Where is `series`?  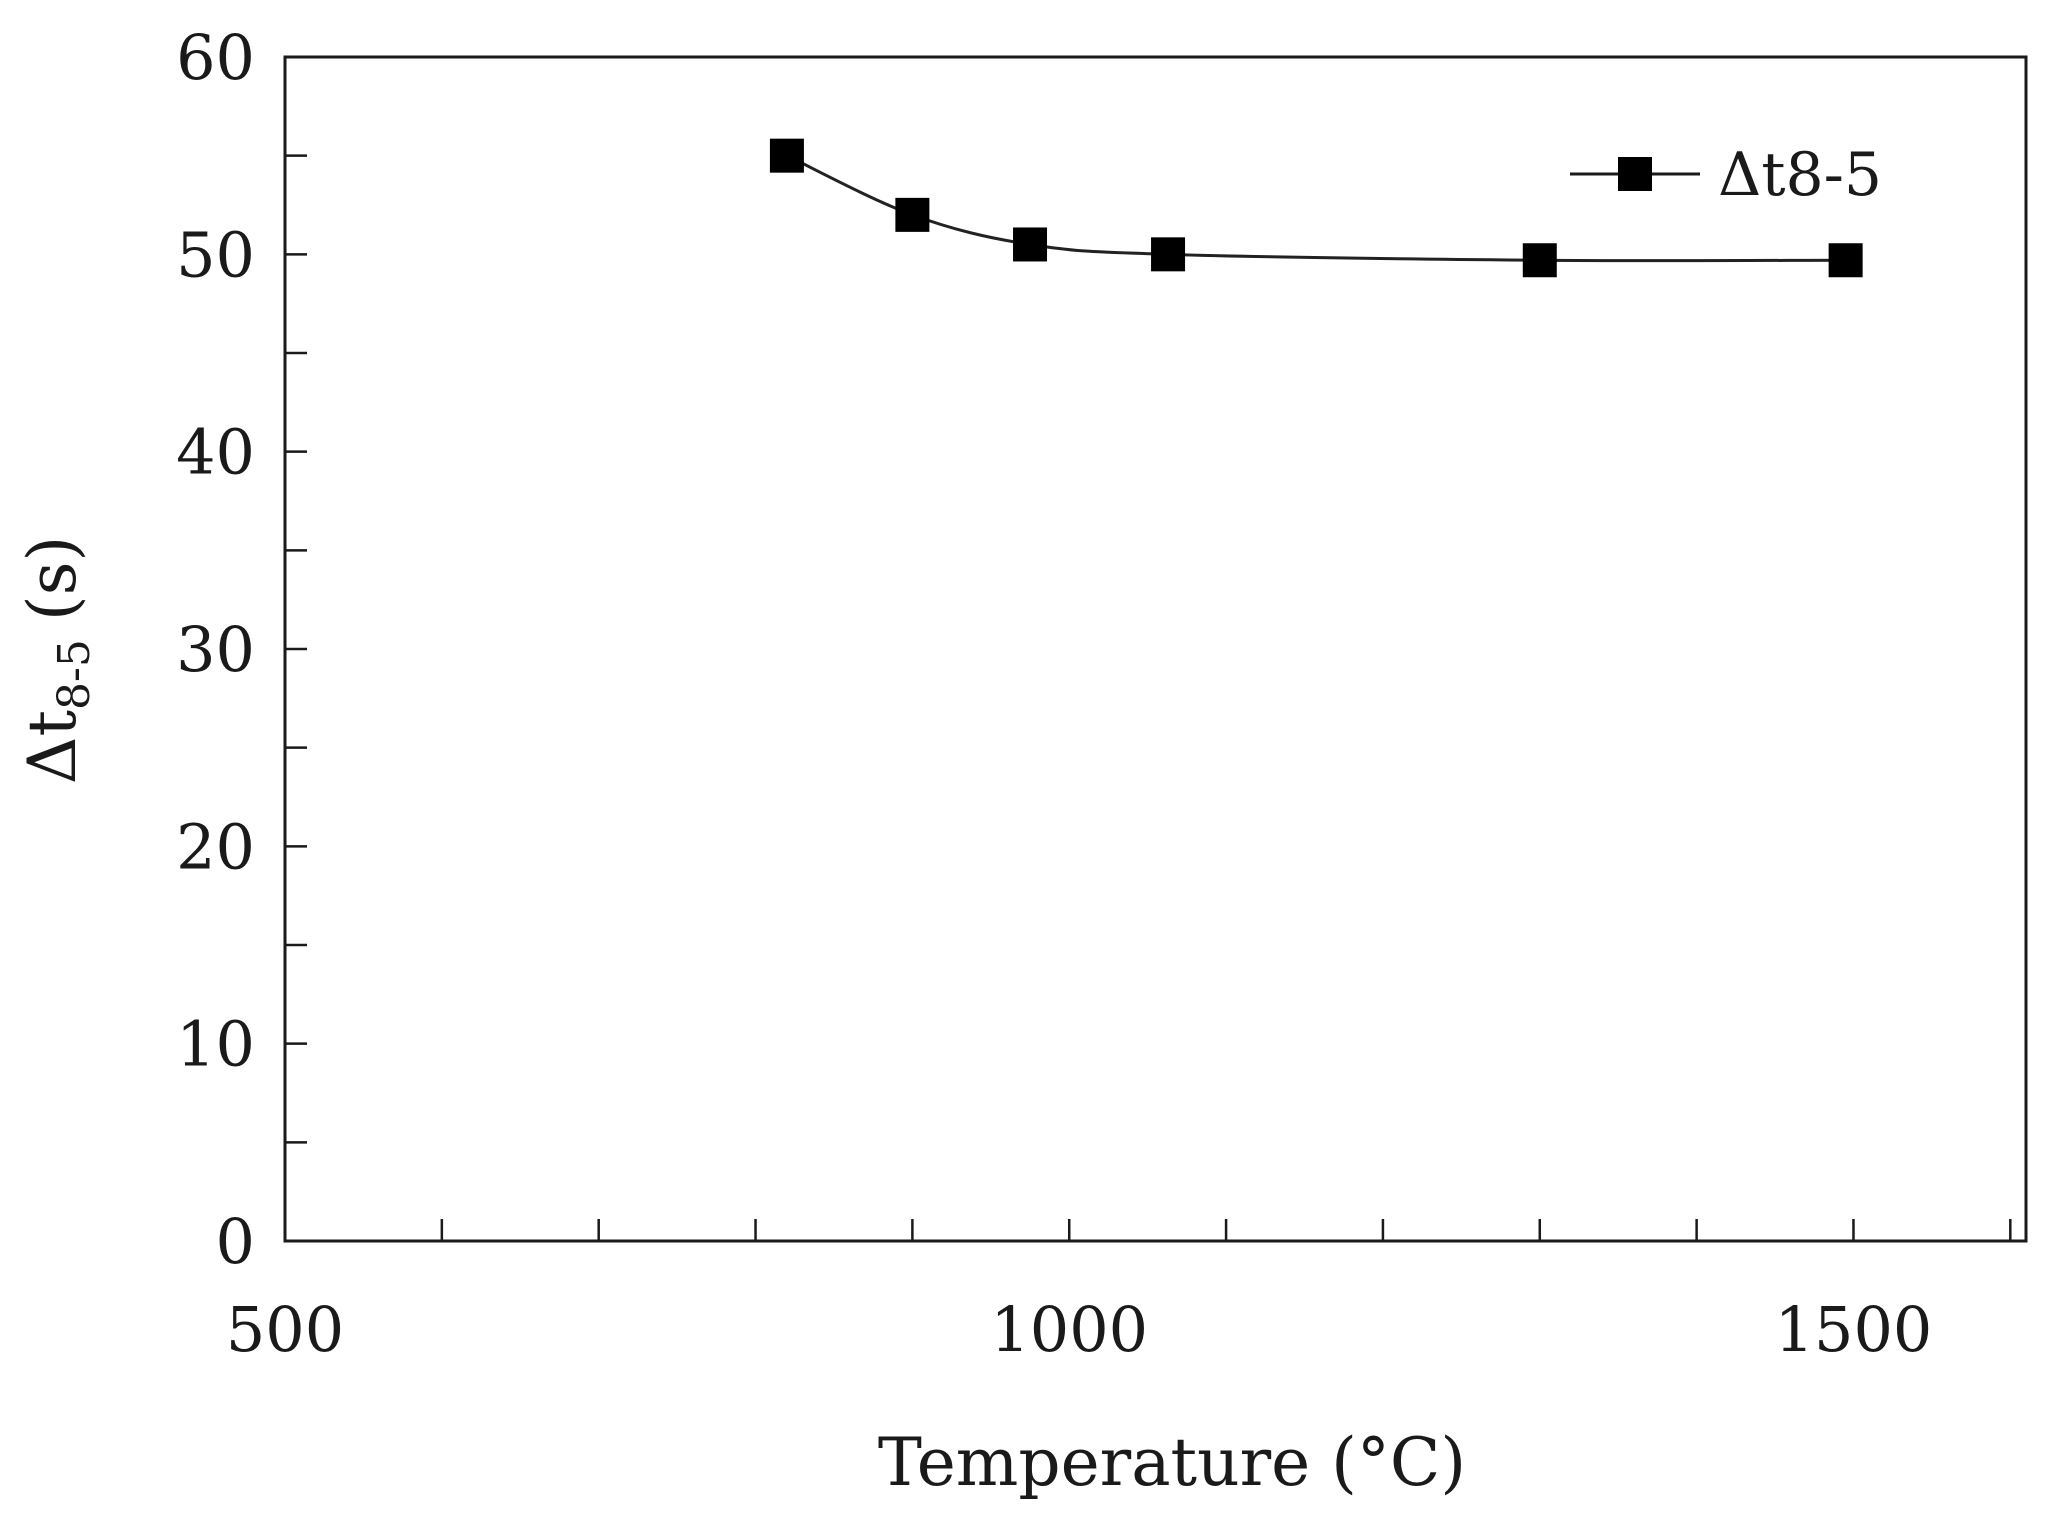 series is located at coordinates (1316, 208).